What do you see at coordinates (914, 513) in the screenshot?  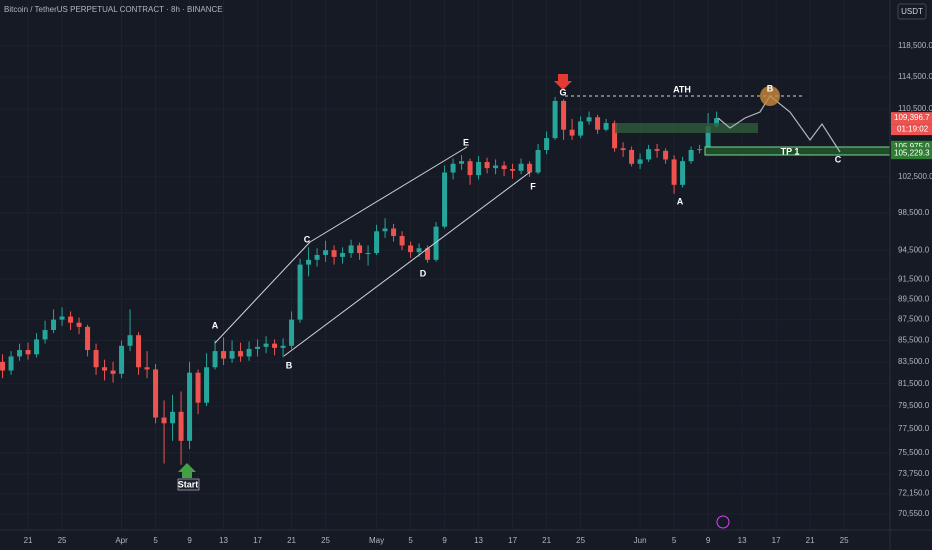 I see `y-tick-label: 70,550.0` at bounding box center [914, 513].